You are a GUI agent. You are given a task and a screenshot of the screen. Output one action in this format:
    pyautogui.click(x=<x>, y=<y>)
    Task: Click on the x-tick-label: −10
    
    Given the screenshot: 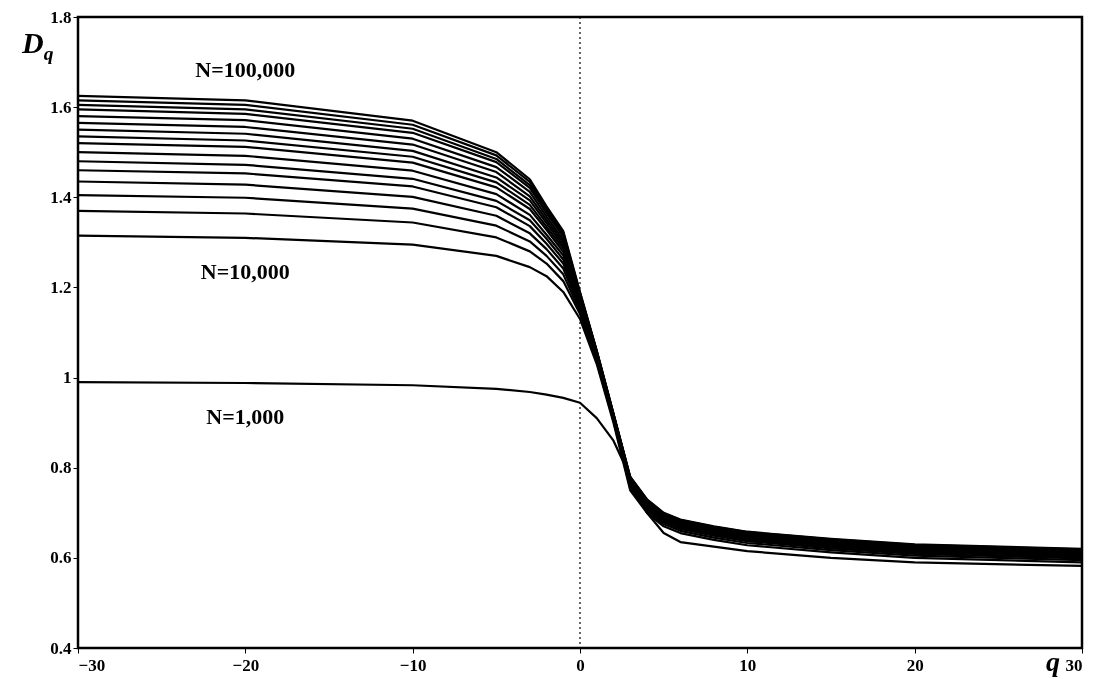 What is the action you would take?
    pyautogui.click(x=413, y=665)
    